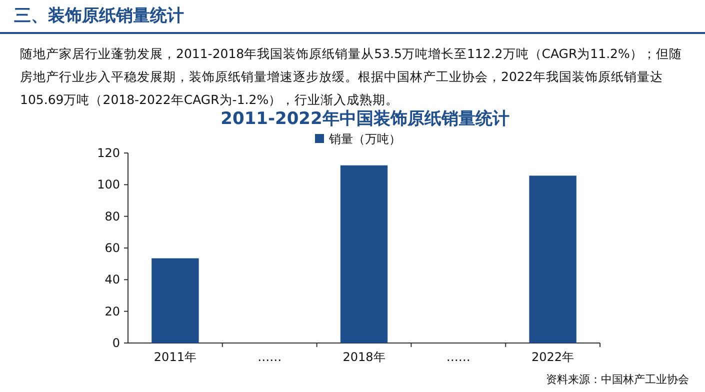 This screenshot has width=705, height=392. Describe the element at coordinates (108, 185) in the screenshot. I see `y-tick-label: 100` at that location.